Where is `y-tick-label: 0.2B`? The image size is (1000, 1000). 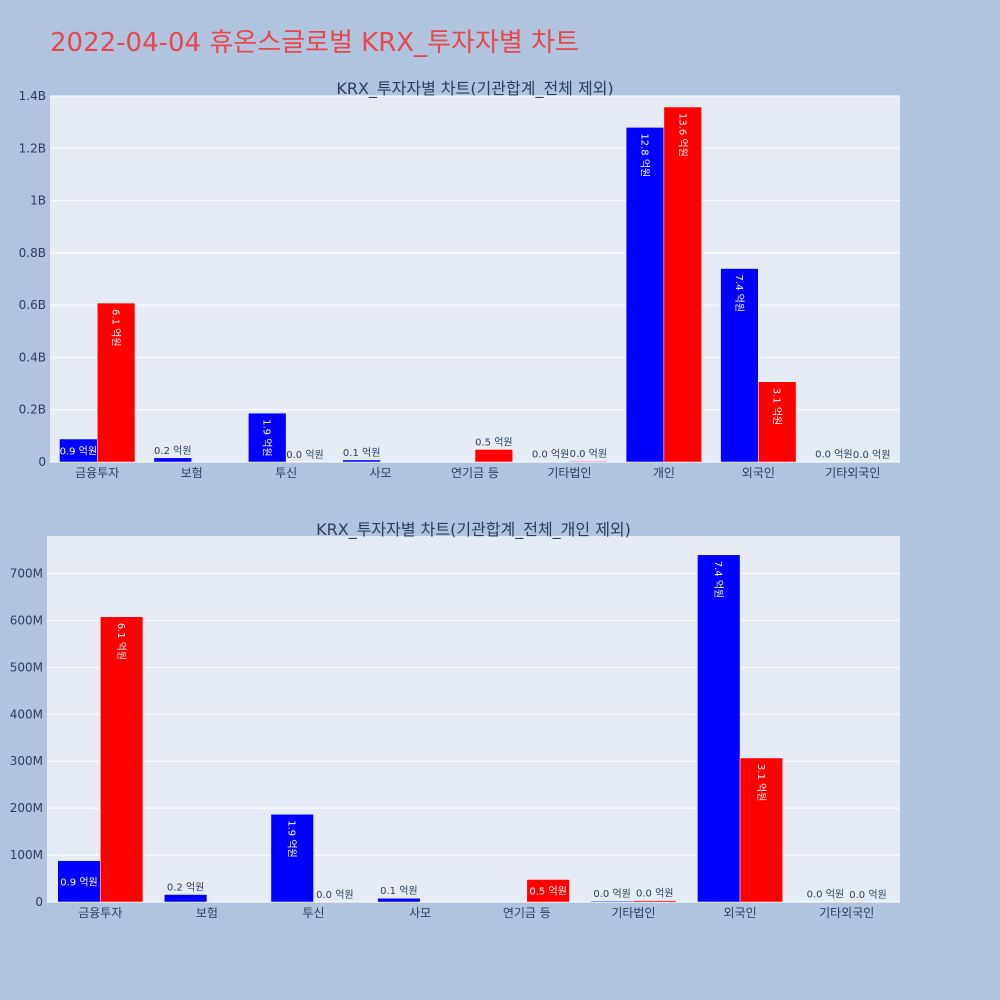
y-tick-label: 0.2B is located at coordinates (32, 410).